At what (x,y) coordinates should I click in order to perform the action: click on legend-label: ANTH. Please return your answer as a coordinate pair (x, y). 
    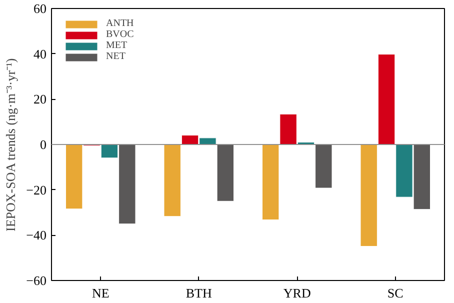
    Looking at the image, I should click on (120, 23).